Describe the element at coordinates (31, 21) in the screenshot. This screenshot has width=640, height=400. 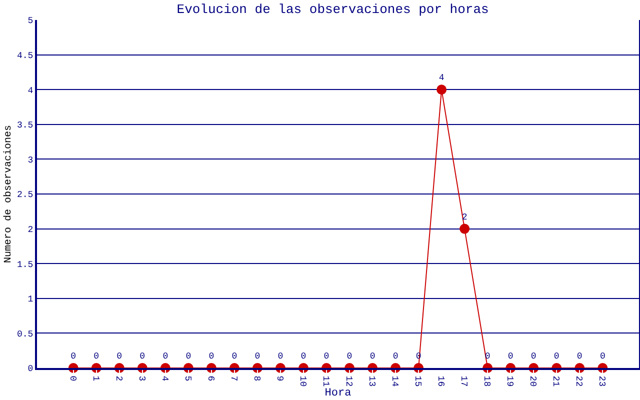
I see `y-tick-label: 5` at that location.